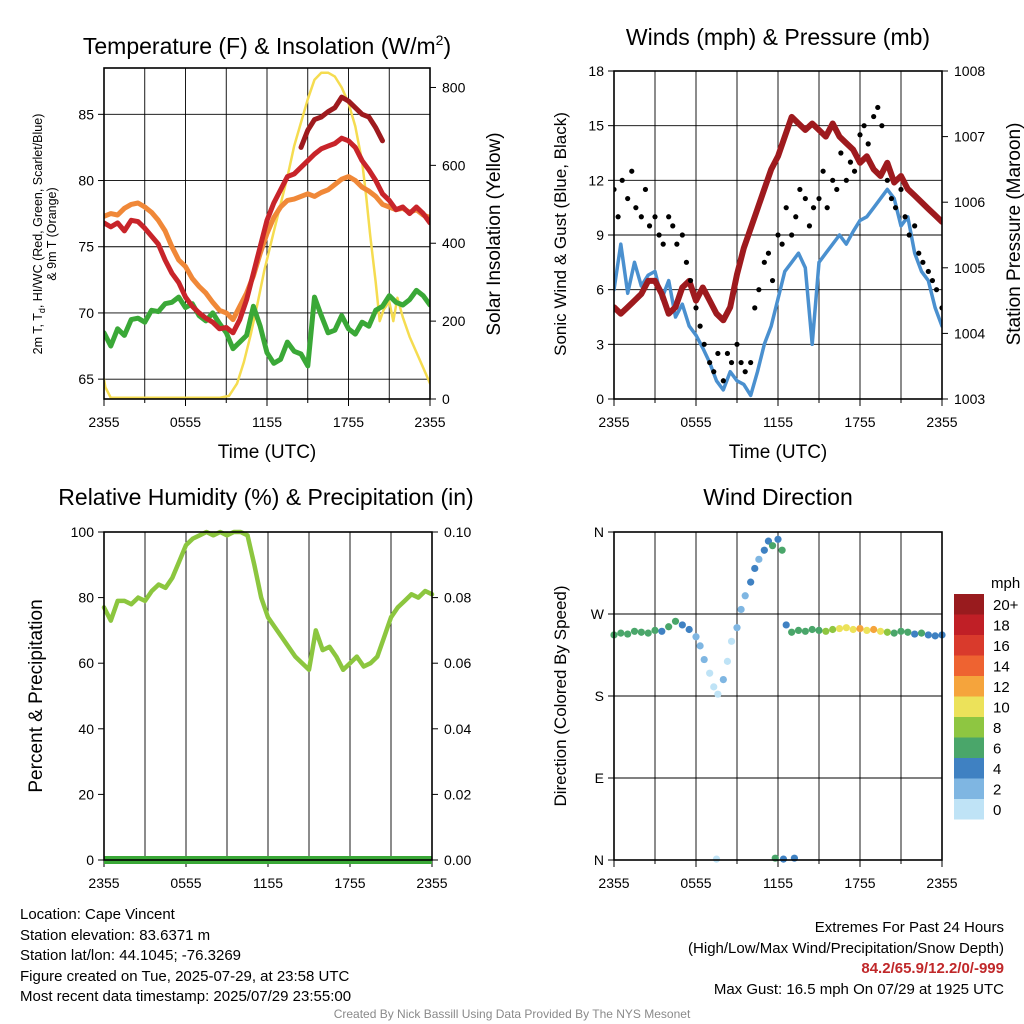 Image resolution: width=1024 pixels, height=1024 pixels. What do you see at coordinates (859, 422) in the screenshot?
I see `x-tick-label: 1755` at bounding box center [859, 422].